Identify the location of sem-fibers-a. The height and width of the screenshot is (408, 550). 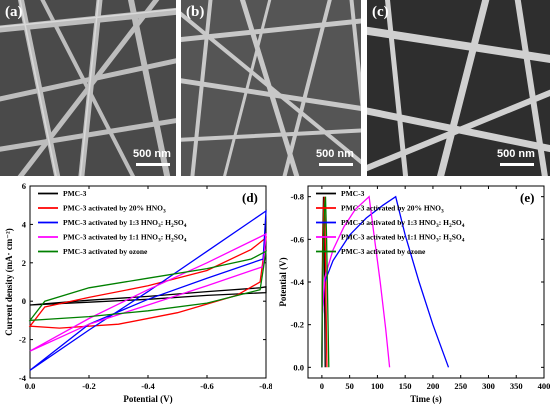
(88, 88).